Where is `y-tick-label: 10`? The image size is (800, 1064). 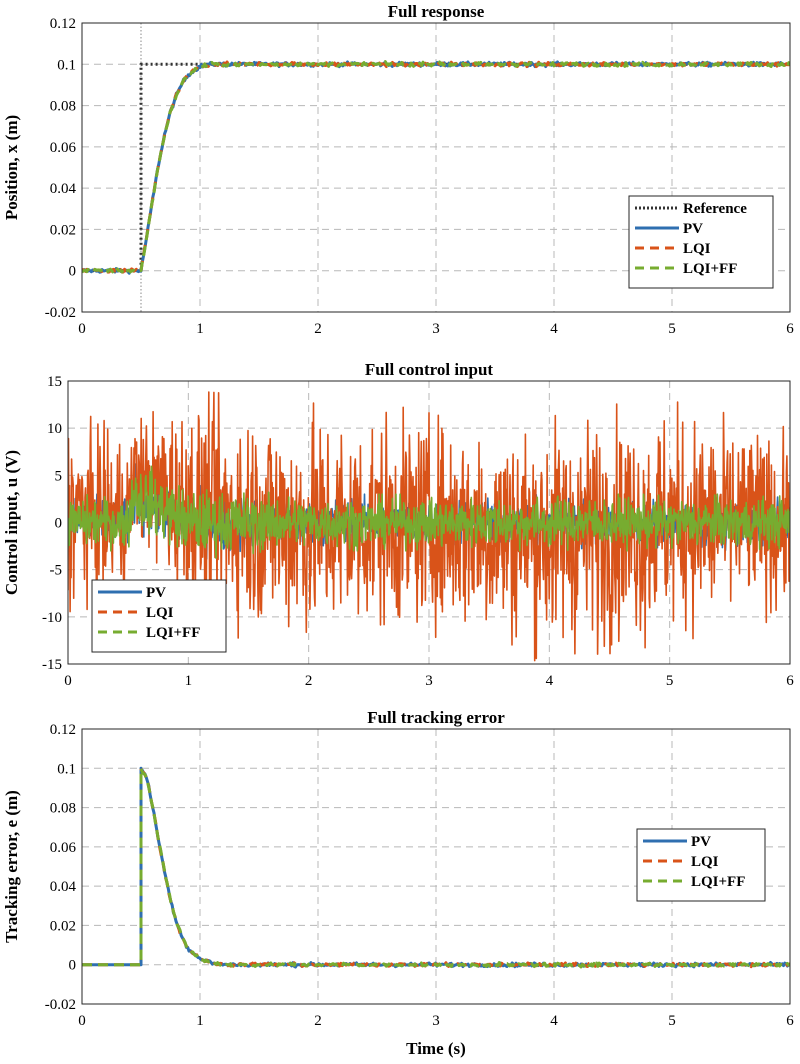
y-tick-label: 10 is located at coordinates (54, 429).